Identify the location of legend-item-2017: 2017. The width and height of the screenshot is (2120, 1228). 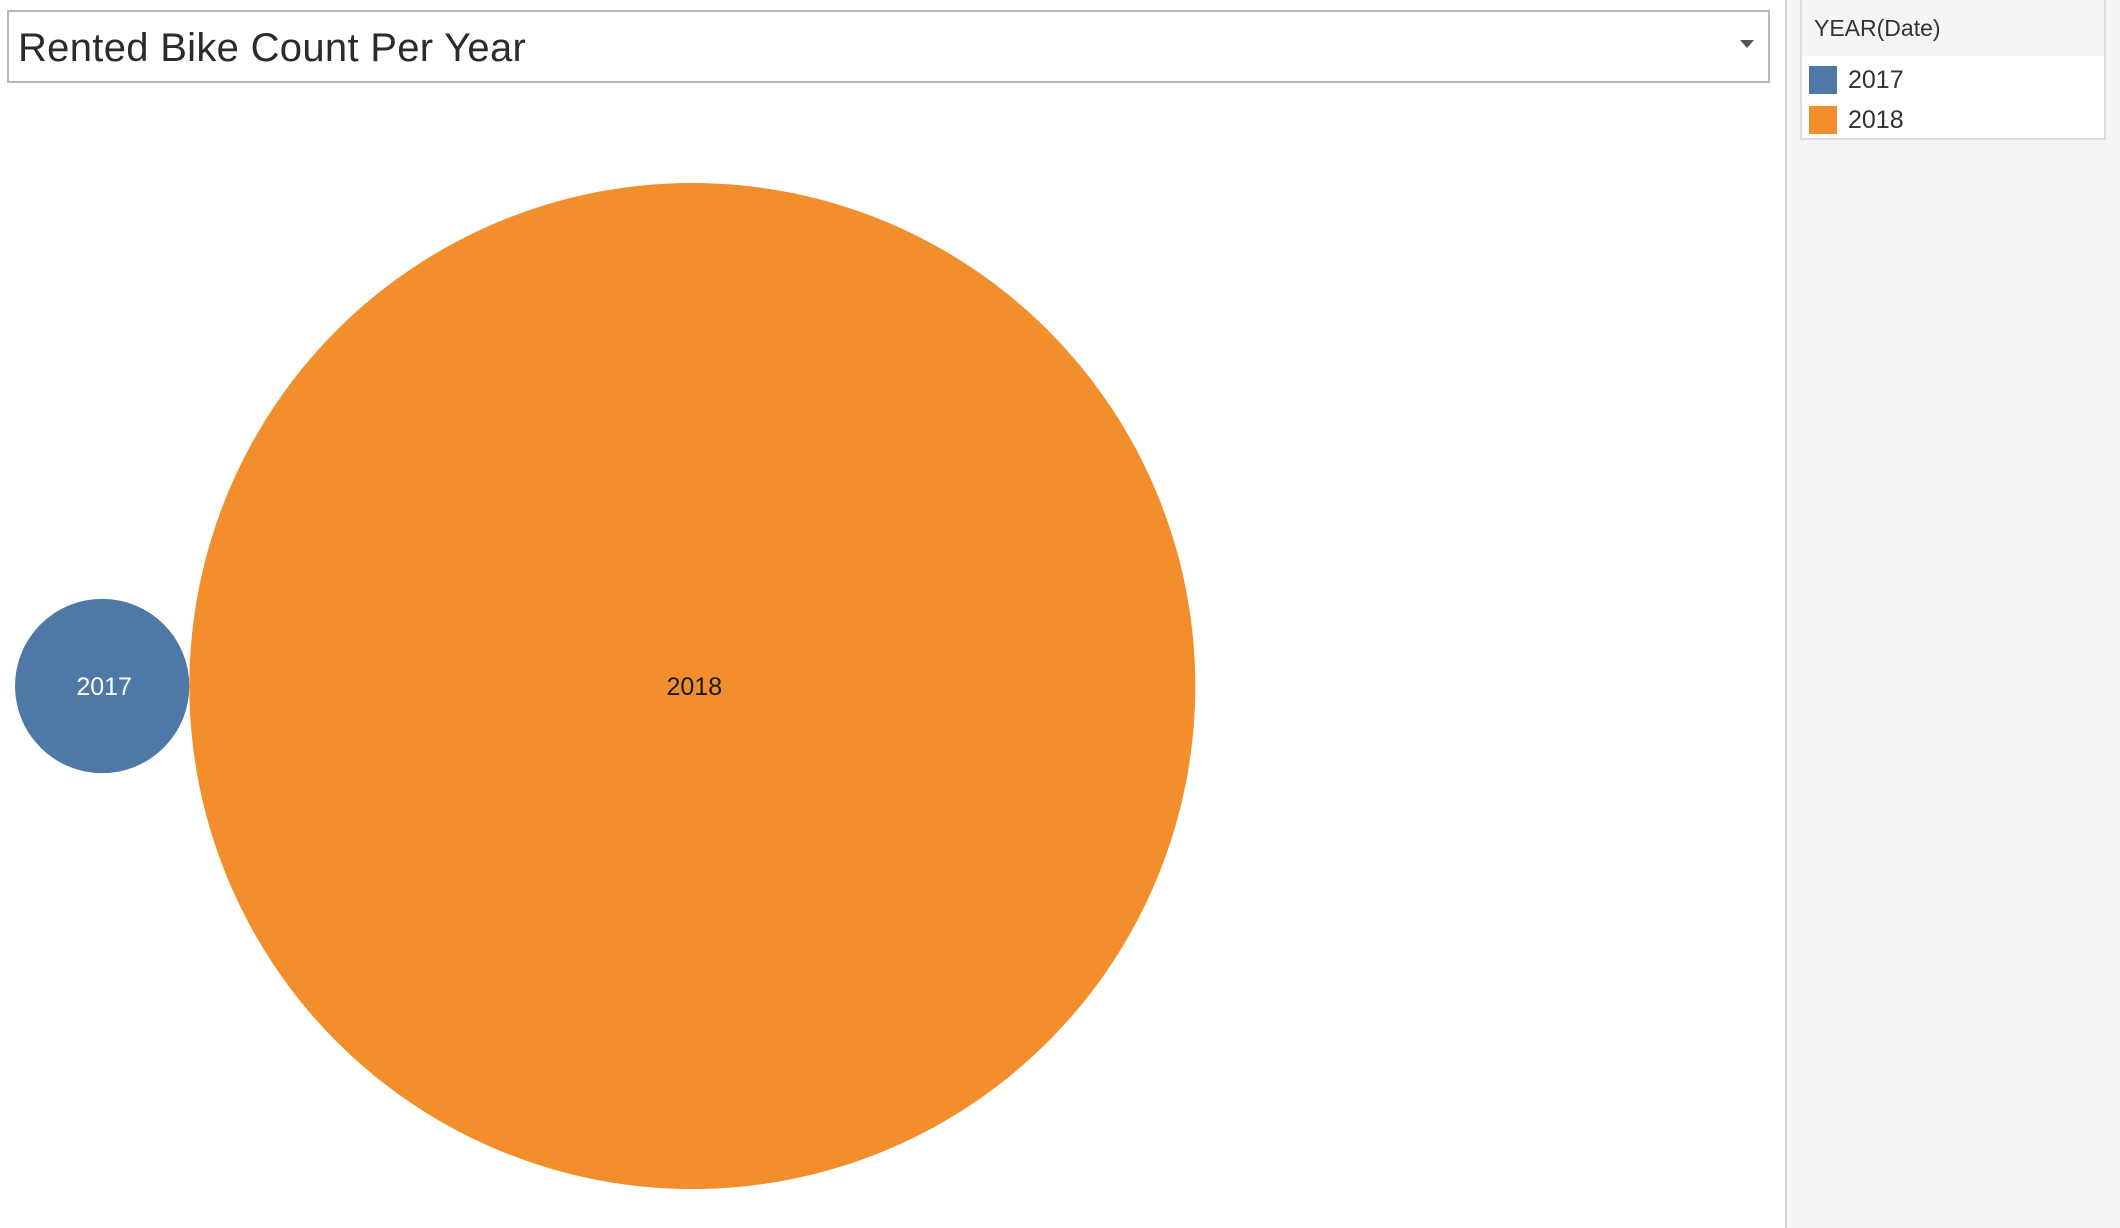
(1953, 80).